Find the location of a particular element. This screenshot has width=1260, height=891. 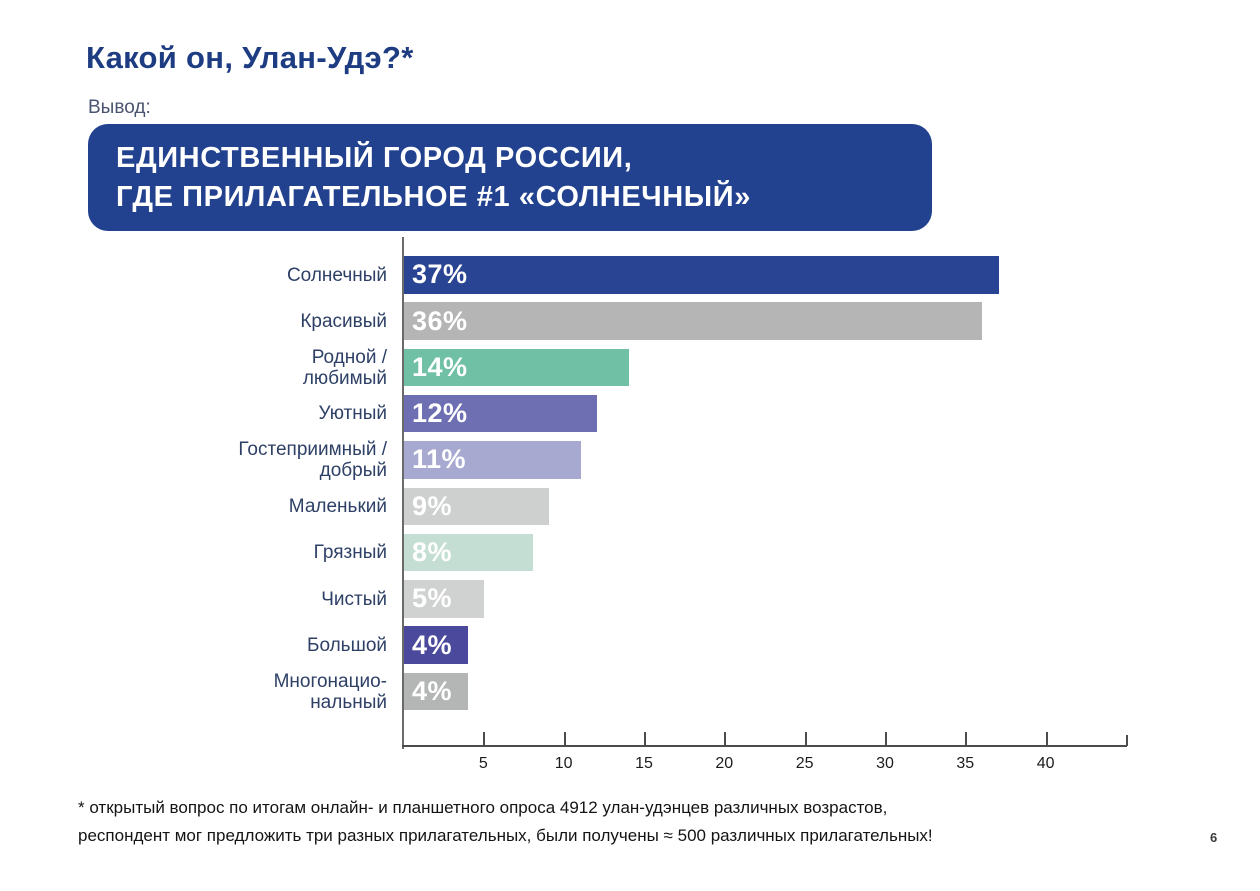

bar-value-label: 14% is located at coordinates (440, 366).